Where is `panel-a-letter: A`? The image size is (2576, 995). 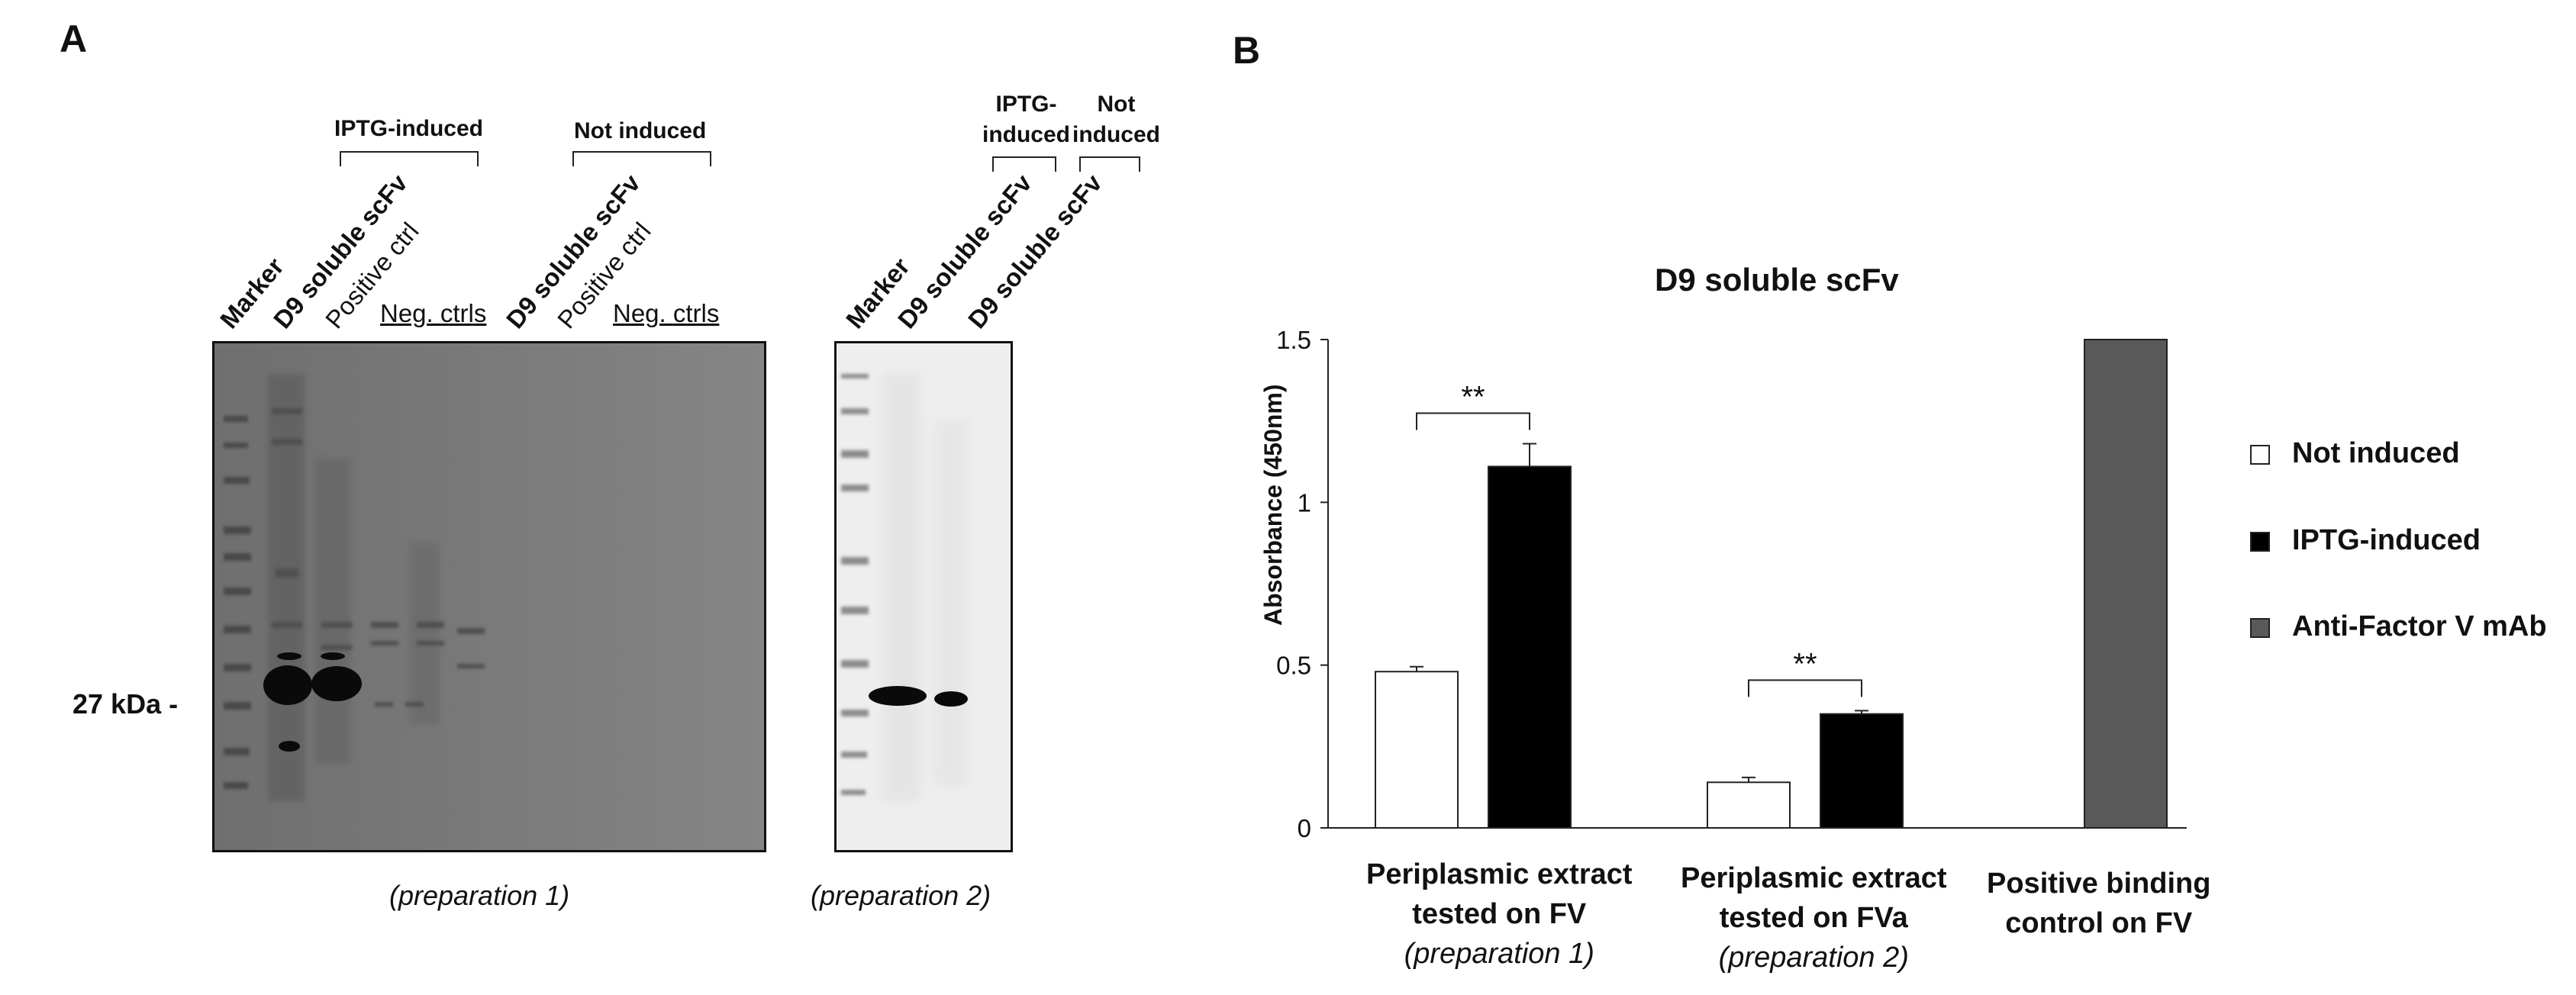
panel-a-letter: A is located at coordinates (74, 39).